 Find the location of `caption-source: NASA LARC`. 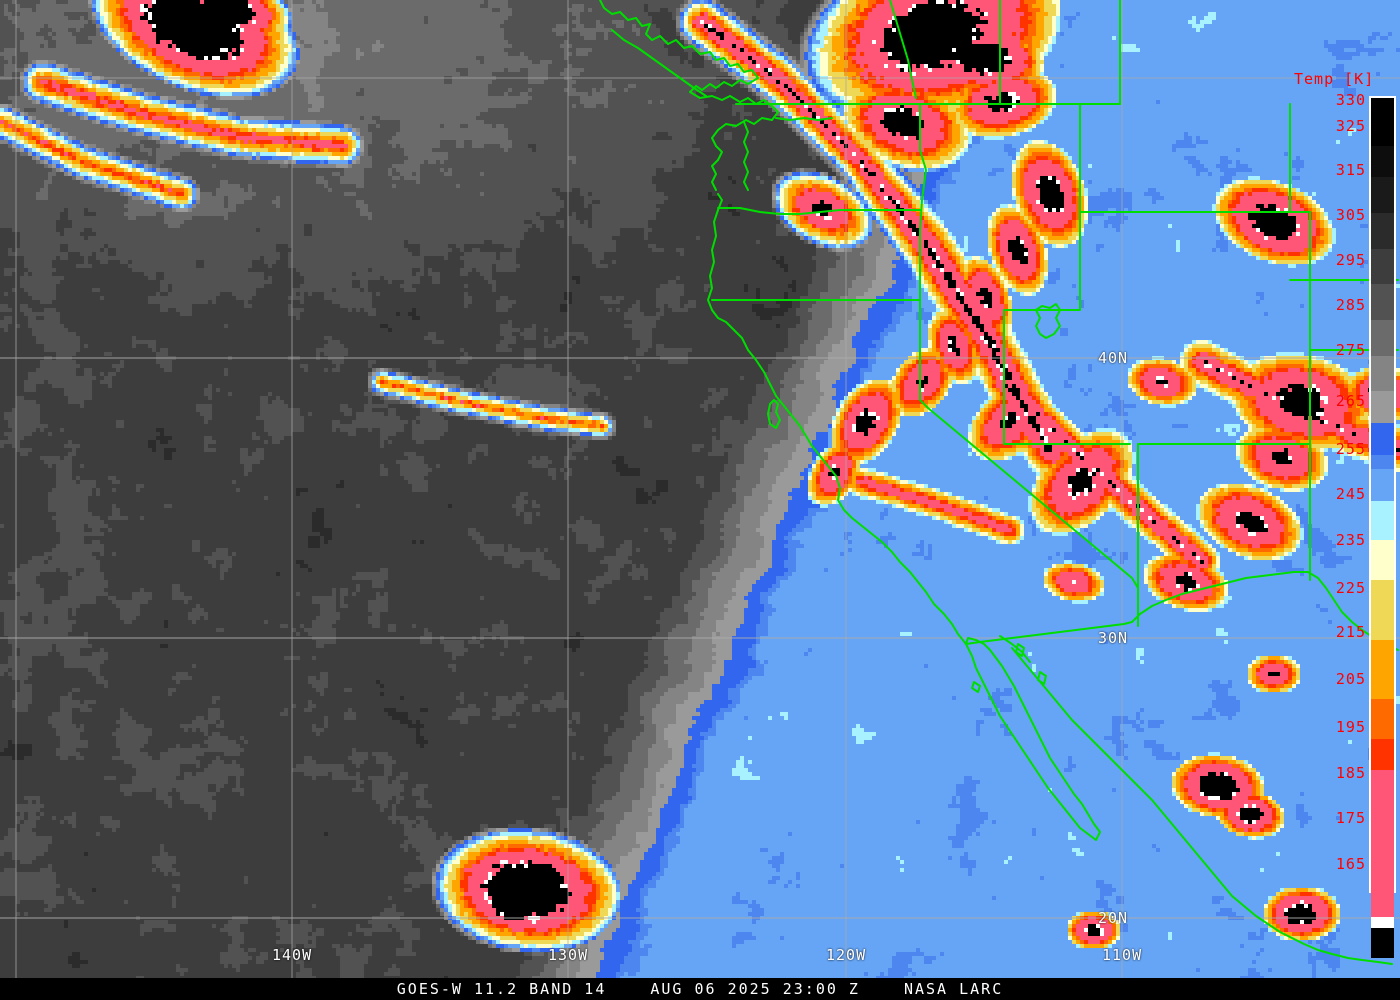

caption-source: NASA LARC is located at coordinates (953, 989).